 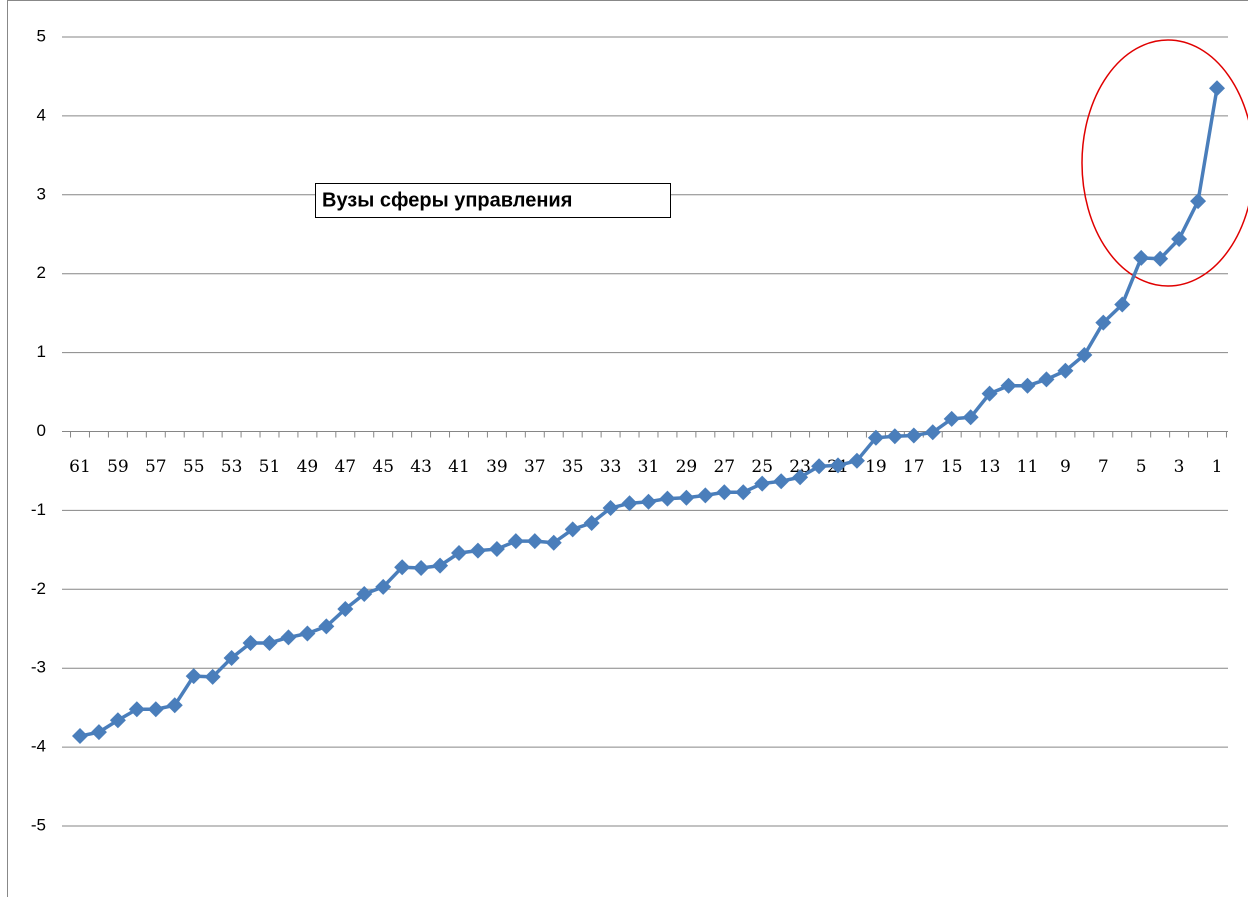 I want to click on x-tick-label: 51, so click(x=270, y=467).